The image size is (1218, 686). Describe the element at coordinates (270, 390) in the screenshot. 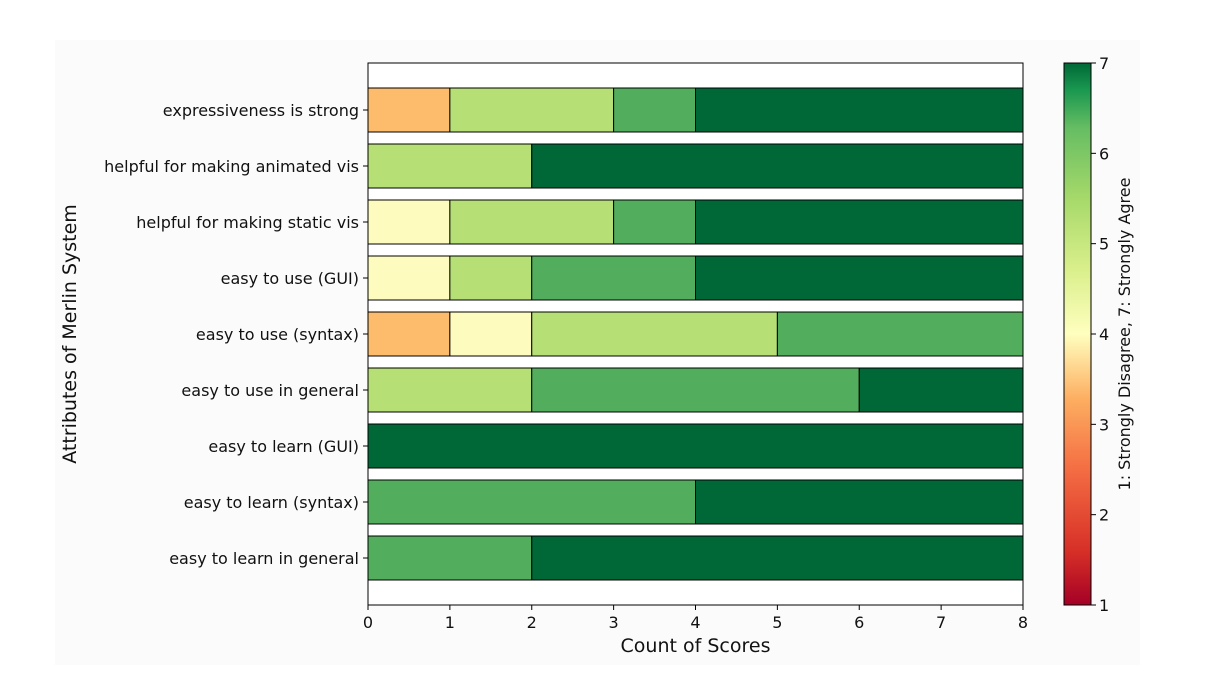

I see `y-tick-label: easy to use in general` at that location.